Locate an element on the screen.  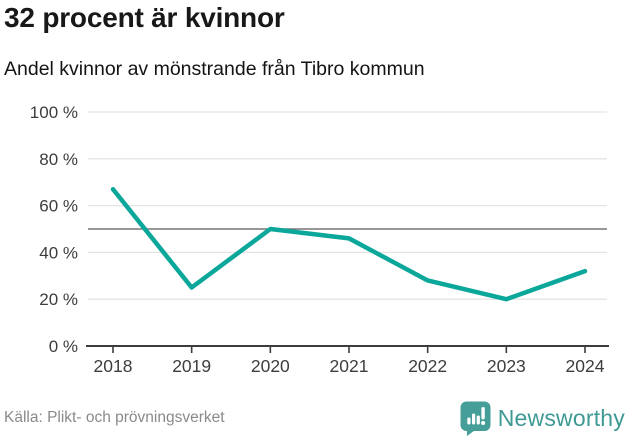
x-axis-label: 2018 is located at coordinates (113, 366).